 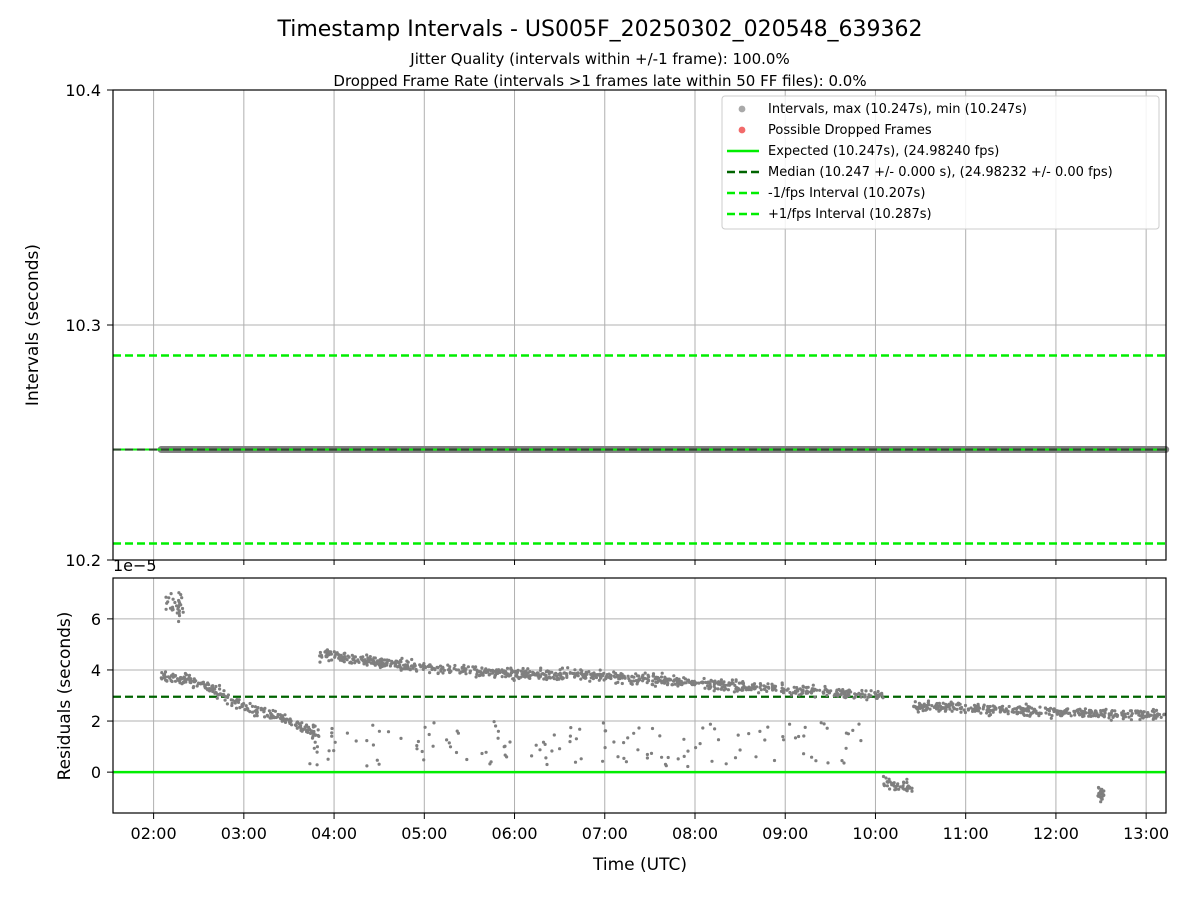 What do you see at coordinates (742, 109) in the screenshot?
I see `legend-intervals-marker` at bounding box center [742, 109].